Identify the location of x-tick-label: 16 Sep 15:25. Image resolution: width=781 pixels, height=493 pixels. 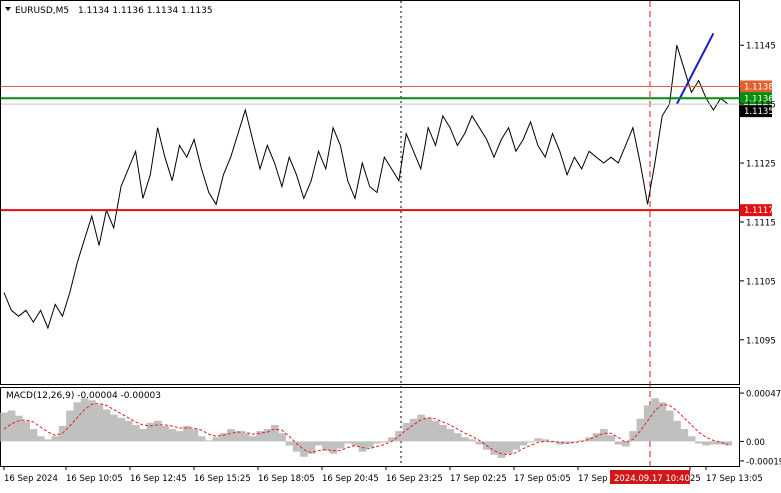
(222, 479).